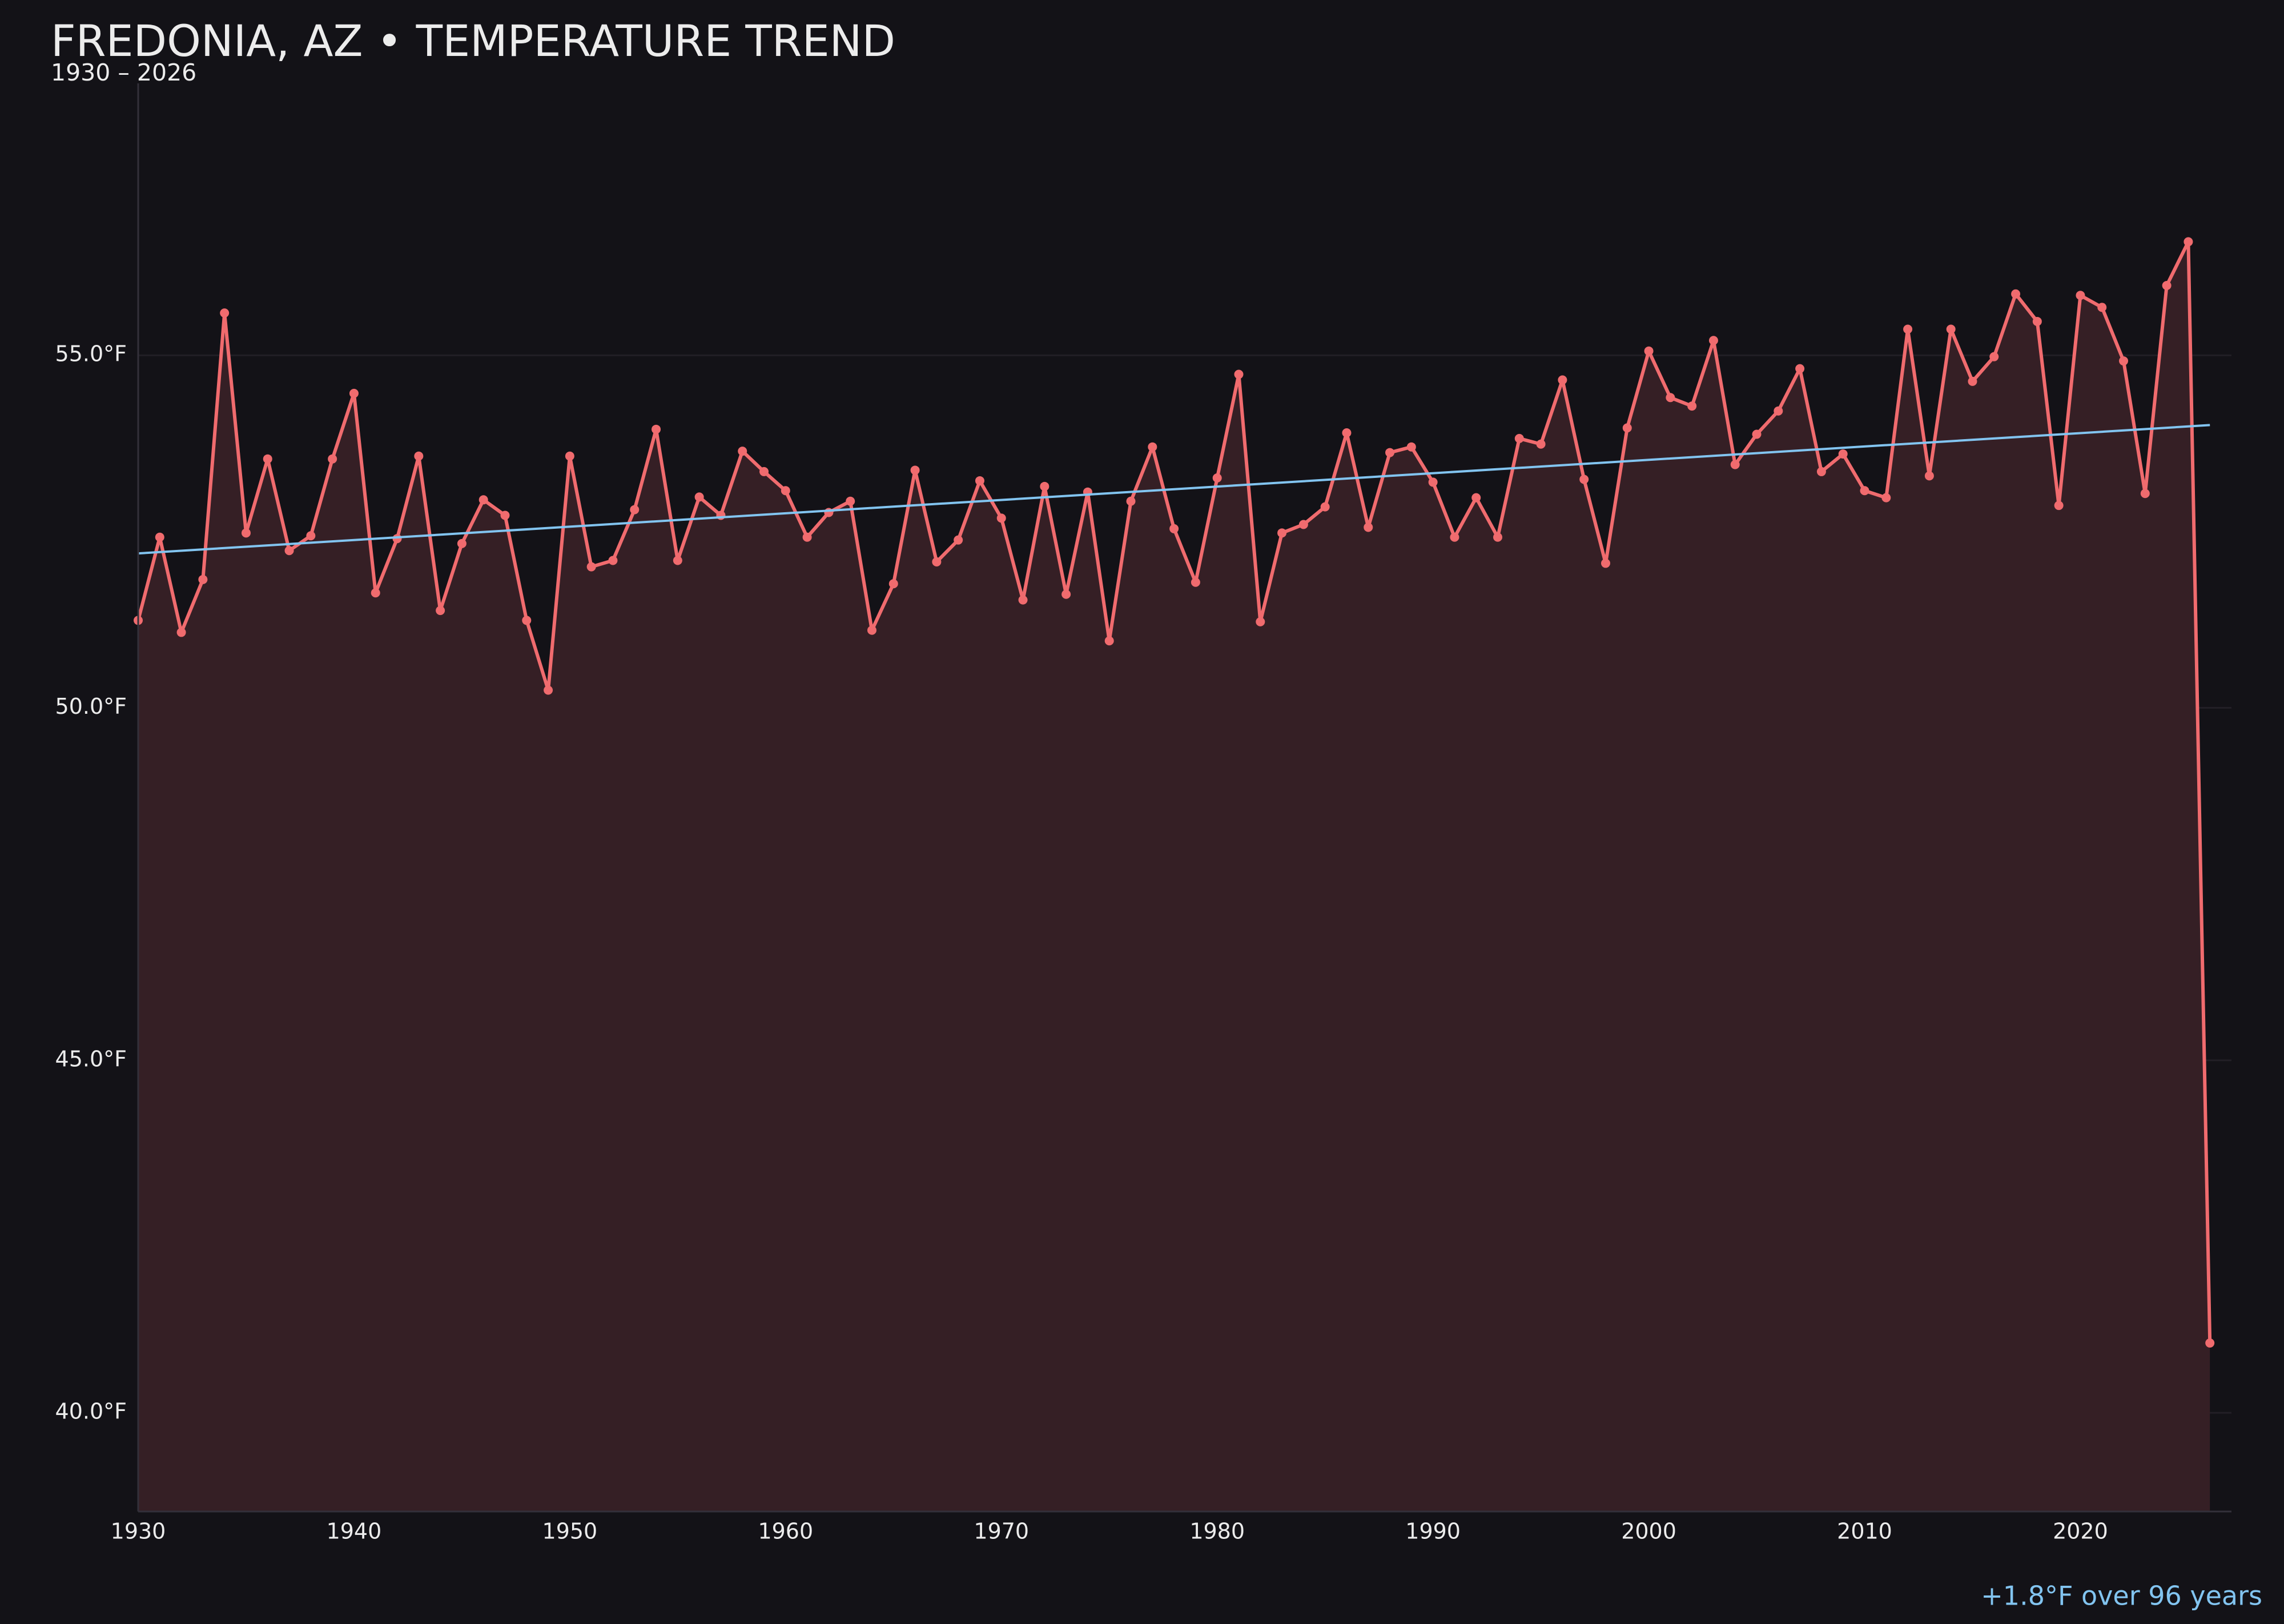  What do you see at coordinates (1174, 489) in the screenshot?
I see `trend-line` at bounding box center [1174, 489].